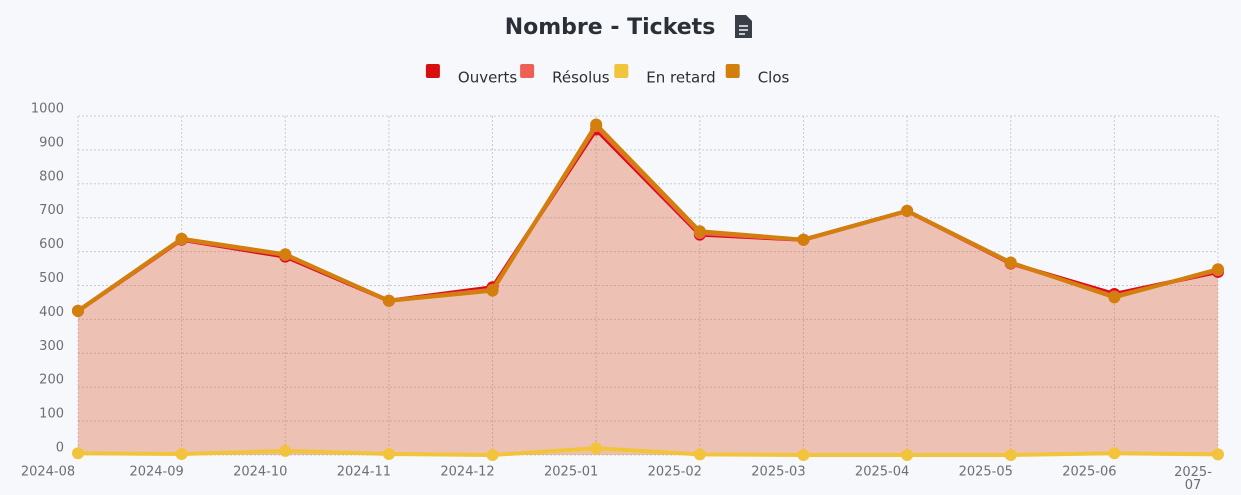 This screenshot has width=1241, height=495. What do you see at coordinates (648, 451) in the screenshot?
I see `series-line` at bounding box center [648, 451].